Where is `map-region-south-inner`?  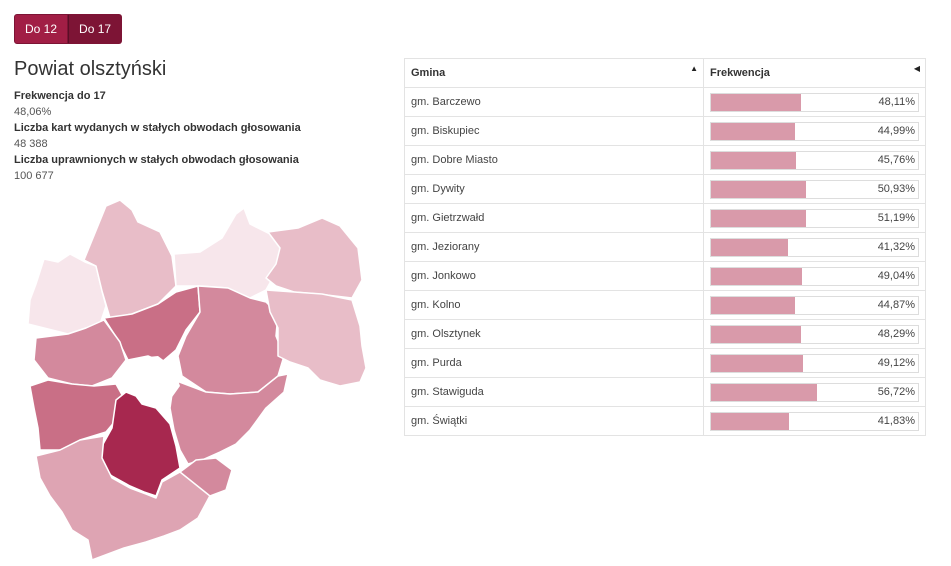 map-region-south-inner is located at coordinates (206, 477).